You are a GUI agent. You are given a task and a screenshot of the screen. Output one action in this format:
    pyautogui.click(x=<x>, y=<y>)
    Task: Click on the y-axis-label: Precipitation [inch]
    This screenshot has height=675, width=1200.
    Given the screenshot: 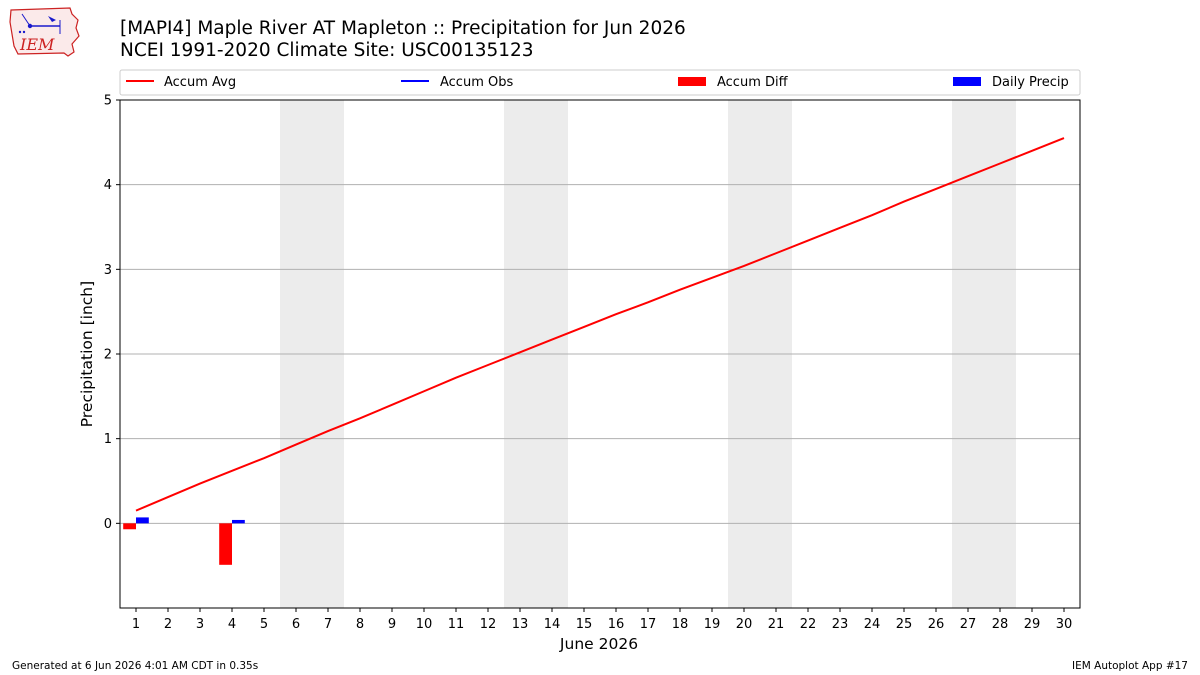 What is the action you would take?
    pyautogui.click(x=87, y=354)
    